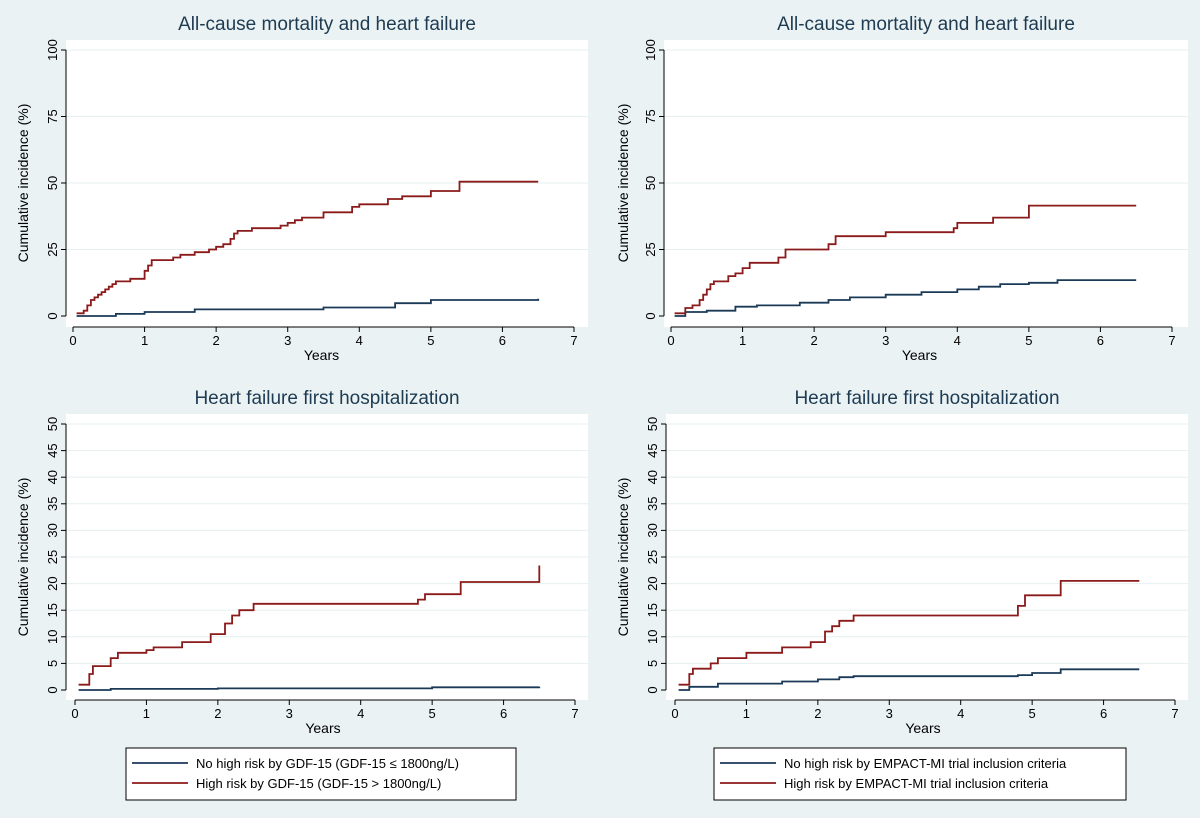 This screenshot has width=1200, height=818. Describe the element at coordinates (318, 783) in the screenshot. I see `legend-label: High risk by GDF-15 (GDF-15 > 1800ng/L)` at that location.